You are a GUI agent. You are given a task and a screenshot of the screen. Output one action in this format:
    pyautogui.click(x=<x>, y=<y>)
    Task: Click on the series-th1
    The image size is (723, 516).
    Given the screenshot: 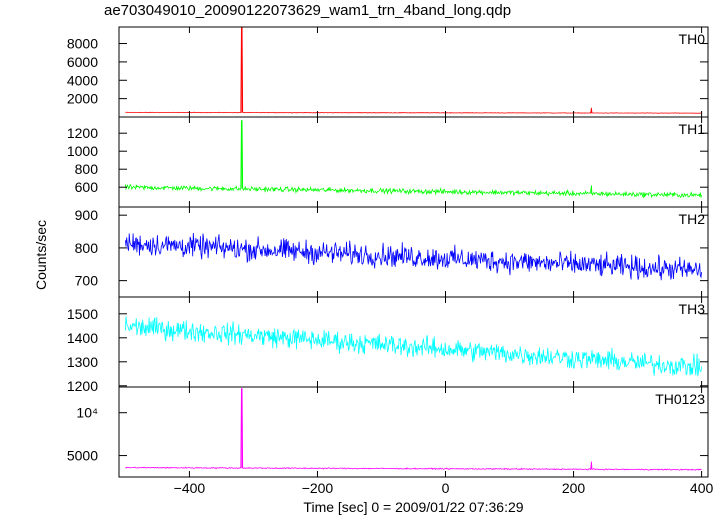 What is the action you would take?
    pyautogui.click(x=413, y=159)
    